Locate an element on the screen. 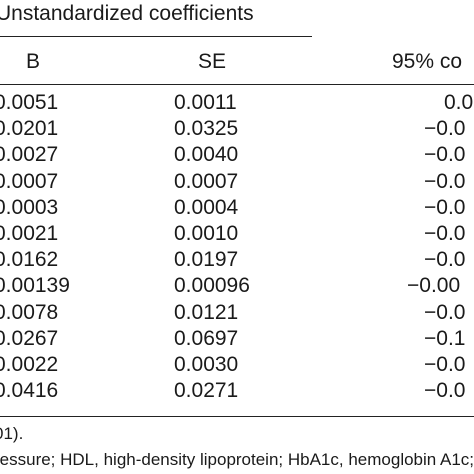  cell-b: 0.0162 is located at coordinates (29, 260).